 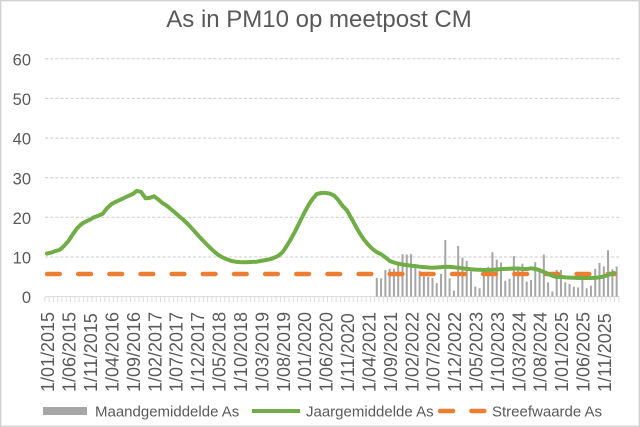 What do you see at coordinates (369, 352) in the screenshot?
I see `svg-text: 1/04/2021` at bounding box center [369, 352].